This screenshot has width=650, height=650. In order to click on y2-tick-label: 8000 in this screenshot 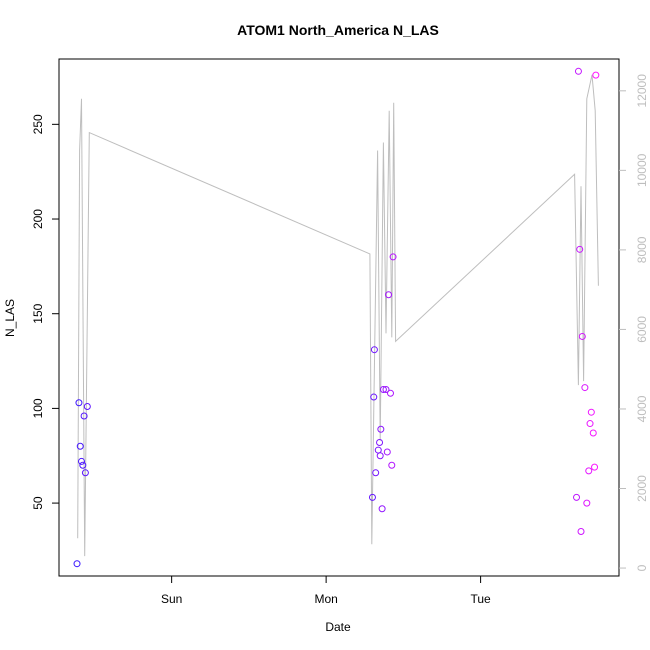, I will do `click(642, 249)`.